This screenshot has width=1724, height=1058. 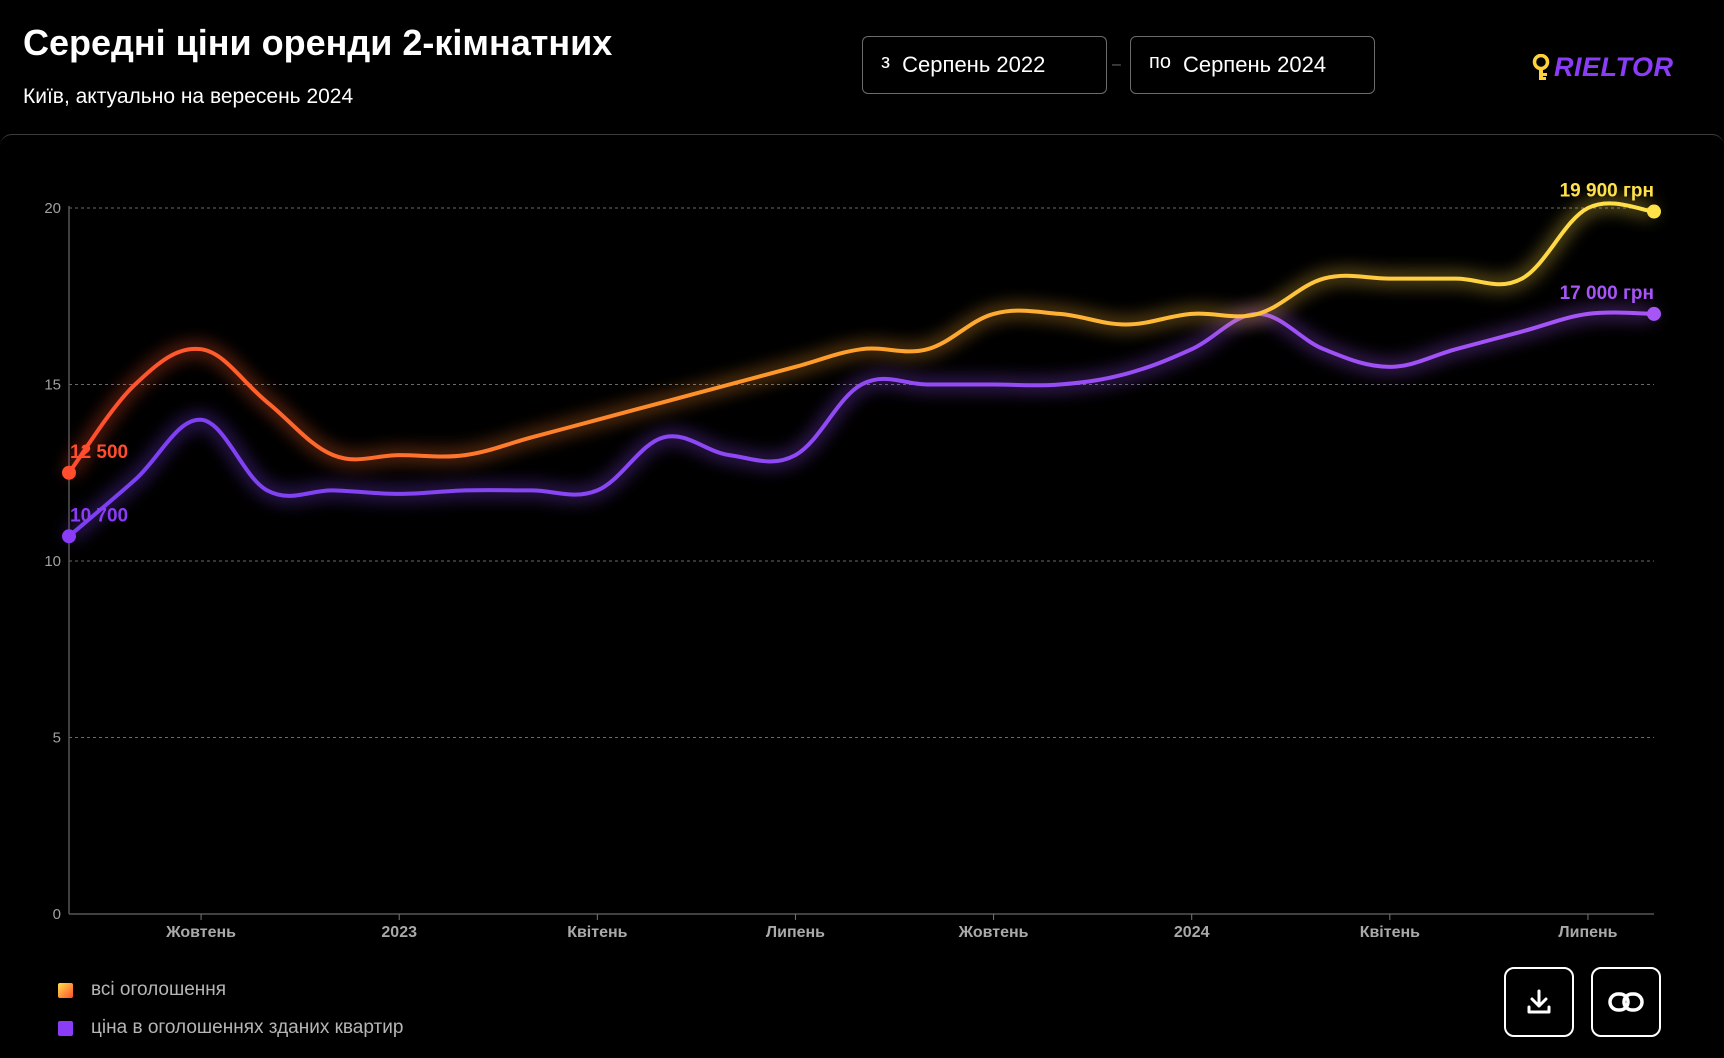 I want to click on logo-text: RIELTOR, so click(x=1614, y=67).